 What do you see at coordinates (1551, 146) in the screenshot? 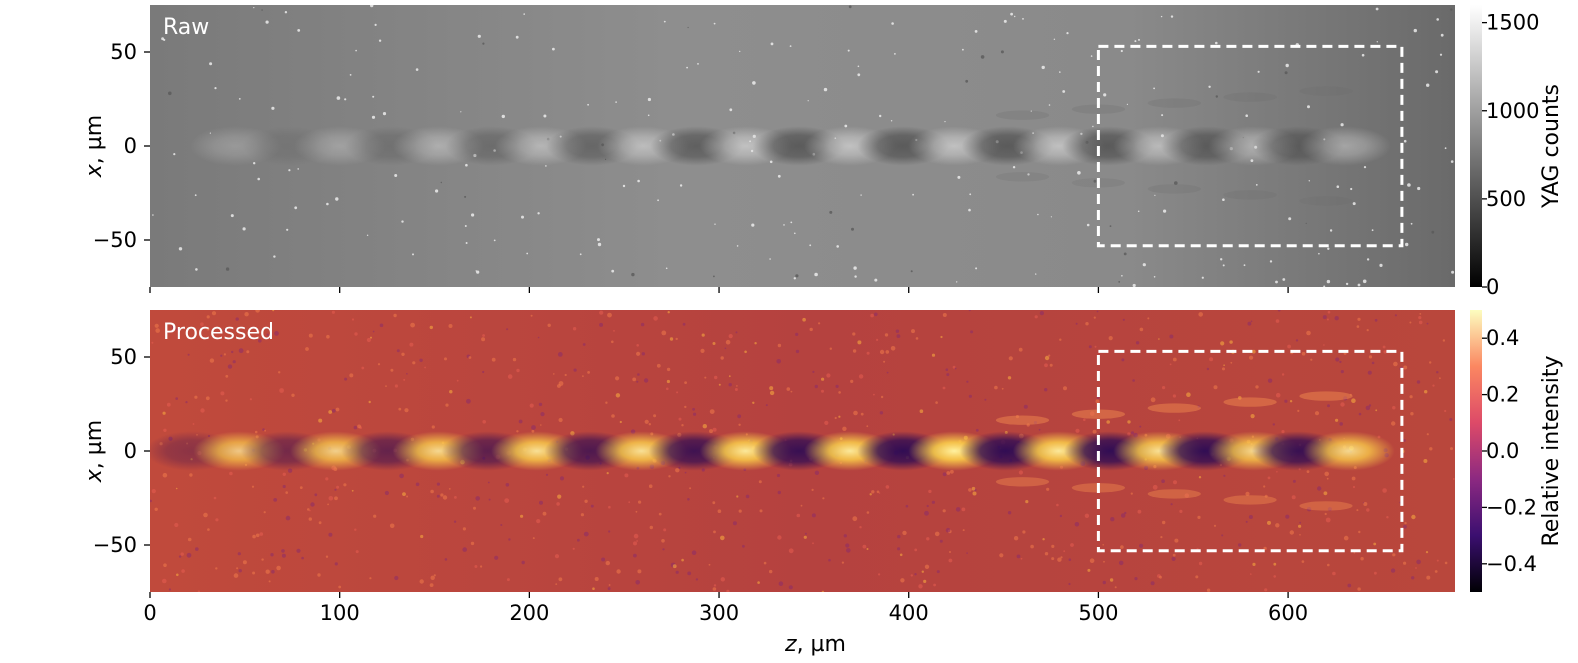
I see `colorbar-label: YAG counts` at bounding box center [1551, 146].